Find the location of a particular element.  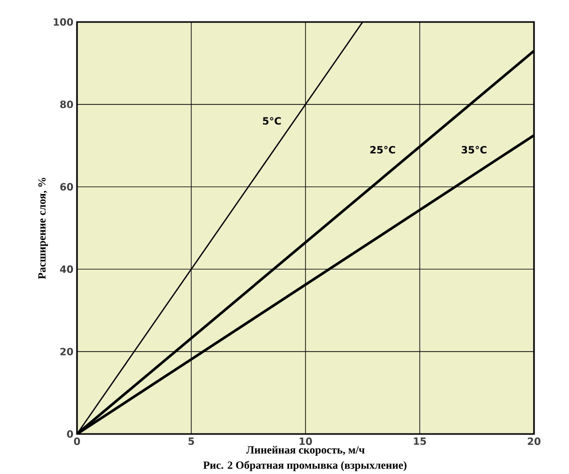

text: Рис. 2 Обратная промывка (взрыхление) is located at coordinates (304, 466).